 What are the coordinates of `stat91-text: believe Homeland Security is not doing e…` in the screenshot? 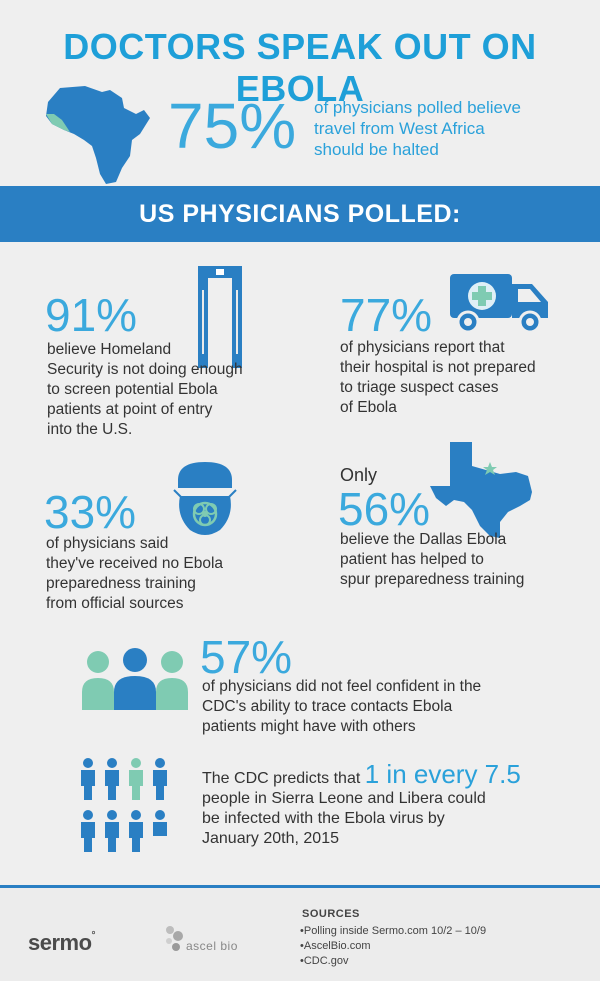 It's located at (145, 390).